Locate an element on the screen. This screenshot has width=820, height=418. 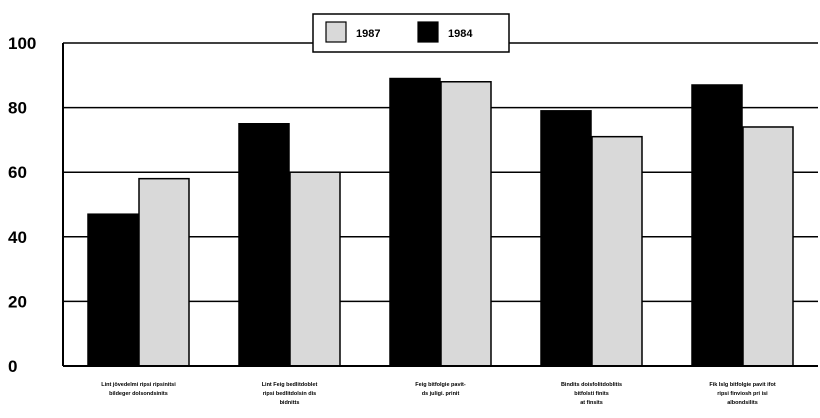
legend: 1987 1984 is located at coordinates (411, 33).